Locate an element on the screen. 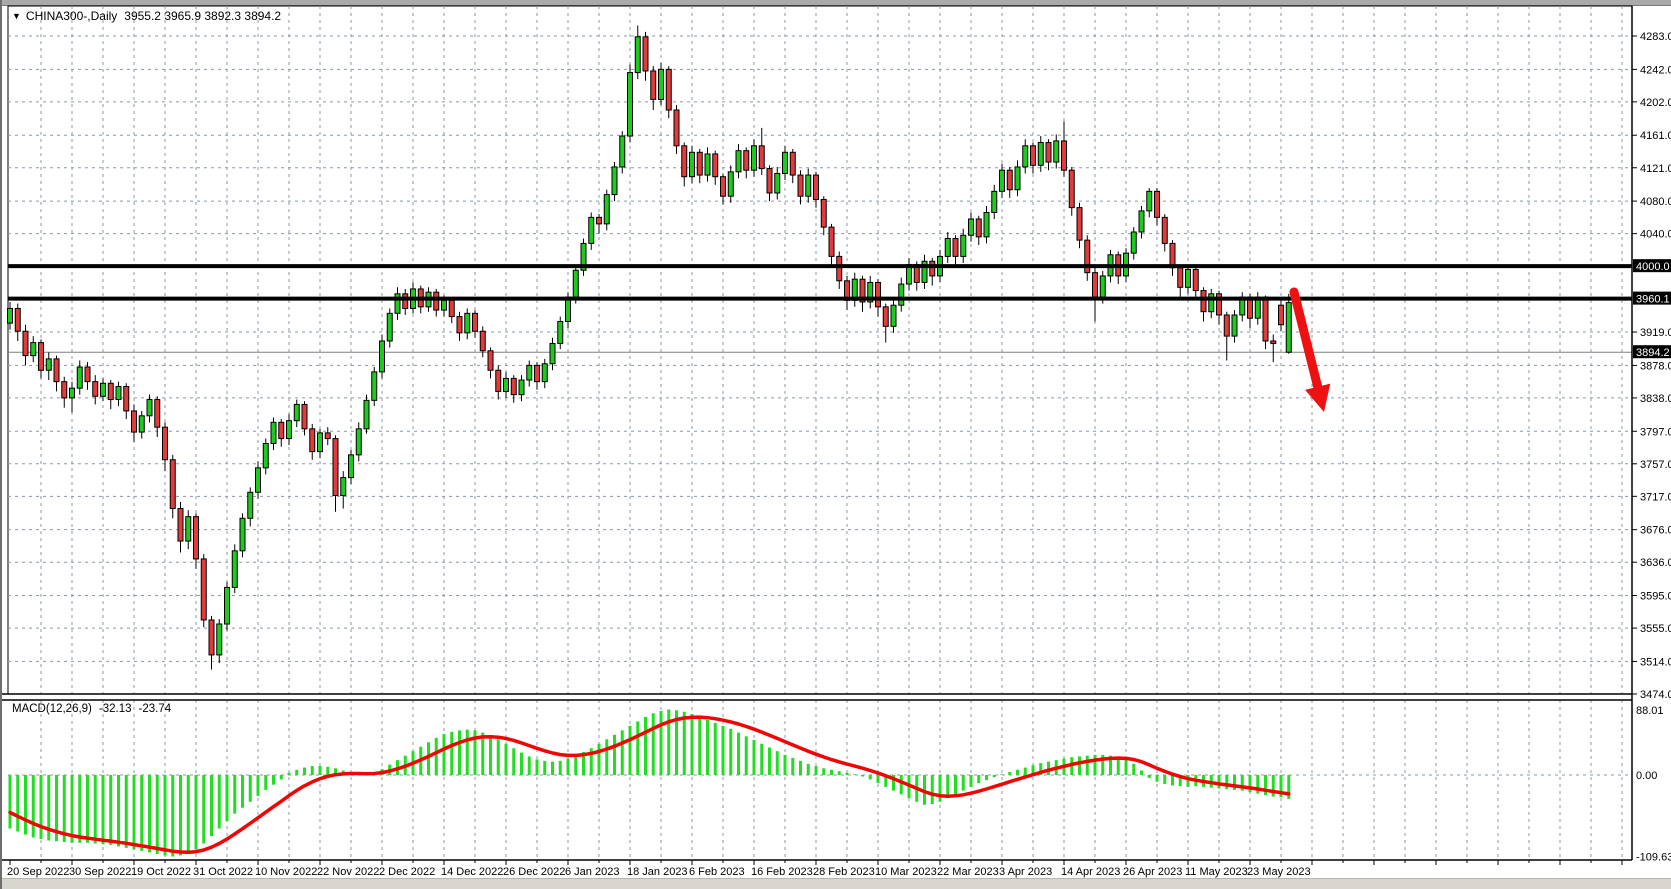 Image resolution: width=1671 pixels, height=889 pixels. symbol-timeframe-label: CHINA300-,Daily is located at coordinates (71, 16).